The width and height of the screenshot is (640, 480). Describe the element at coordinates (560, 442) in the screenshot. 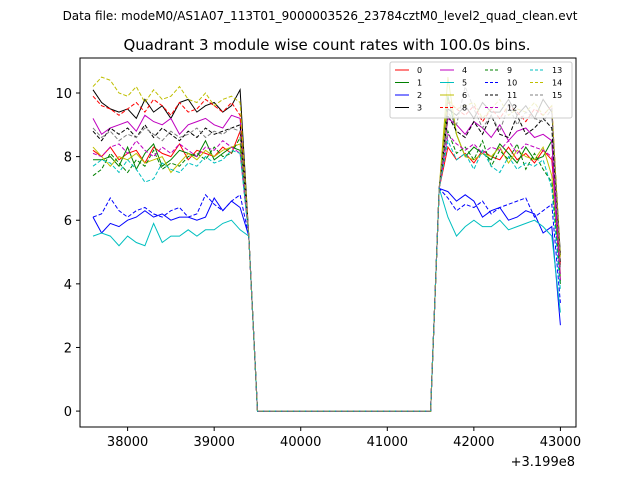

I see `x-tick-label: 43000` at that location.